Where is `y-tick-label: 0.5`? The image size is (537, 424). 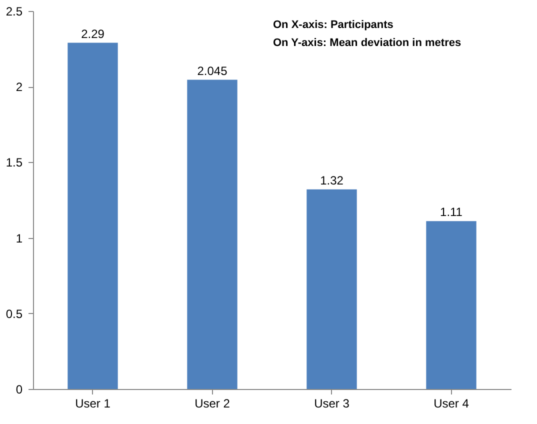
y-tick-label: 0.5 is located at coordinates (14, 313).